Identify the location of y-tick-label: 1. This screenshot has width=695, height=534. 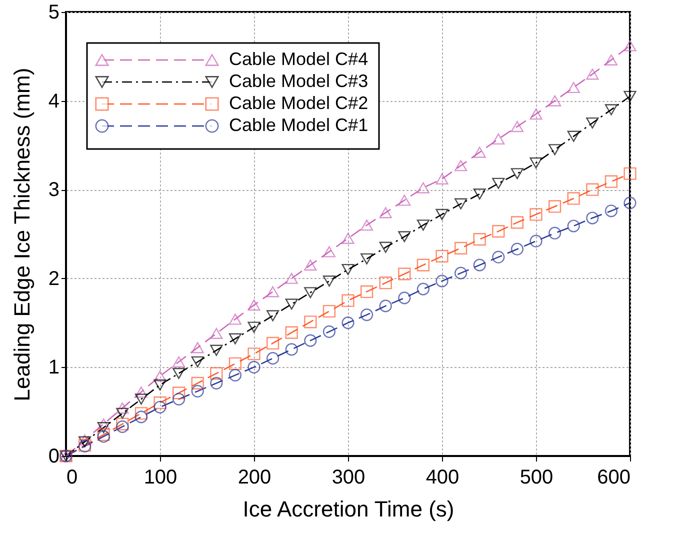
(54, 367).